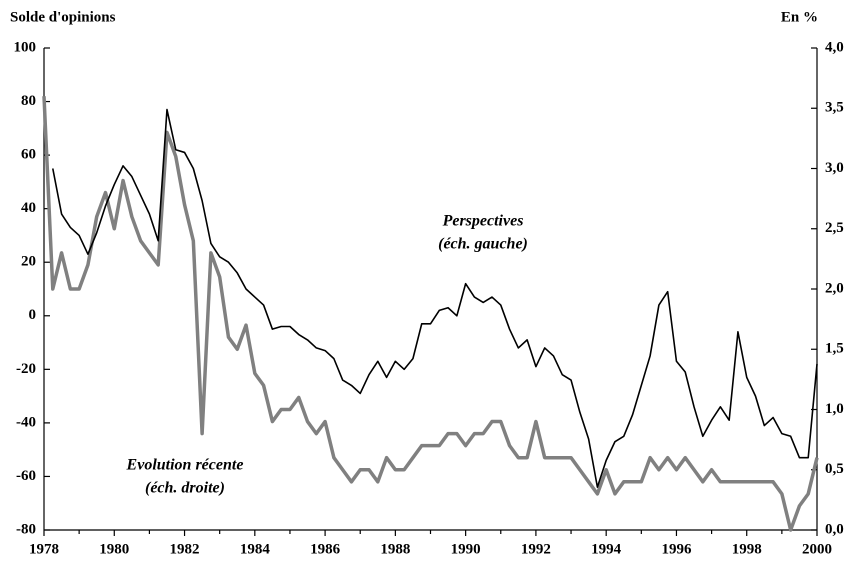  Describe the element at coordinates (28, 208) in the screenshot. I see `y-tick-label: 40` at that location.